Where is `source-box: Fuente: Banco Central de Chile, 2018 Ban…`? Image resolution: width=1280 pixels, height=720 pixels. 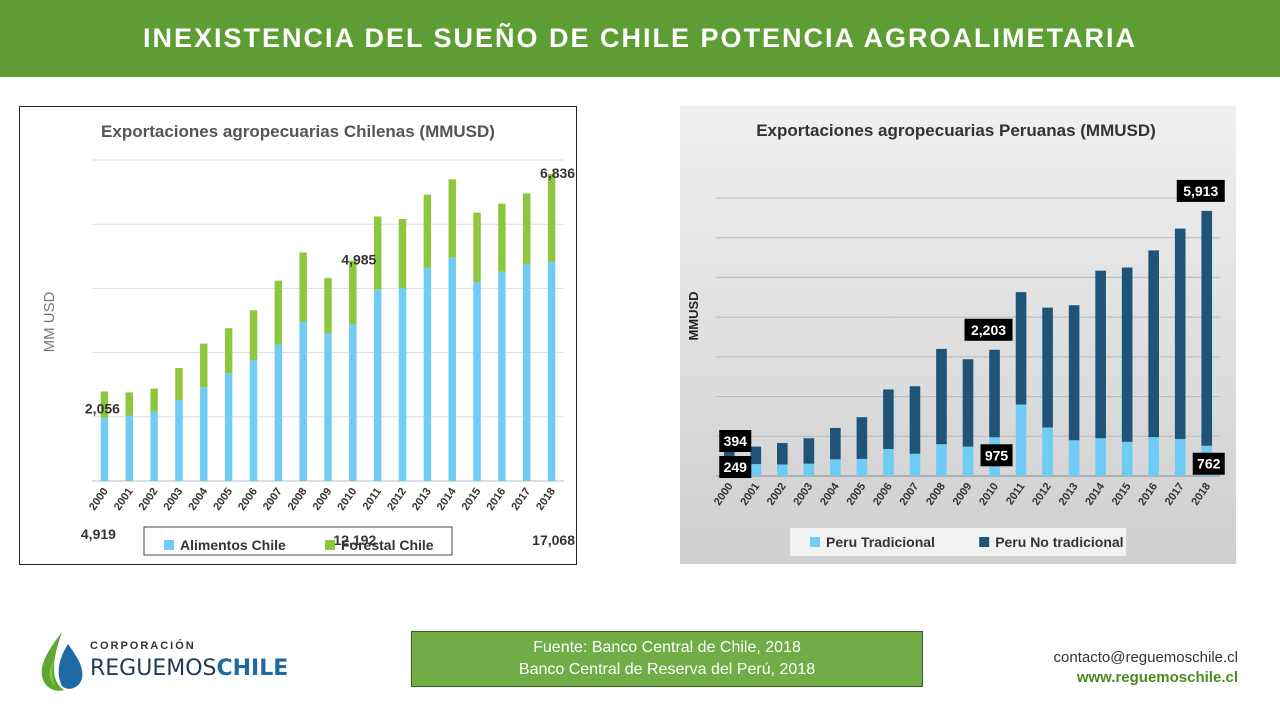
source-box: Fuente: Banco Central de Chile, 2018 Ban… is located at coordinates (667, 659).